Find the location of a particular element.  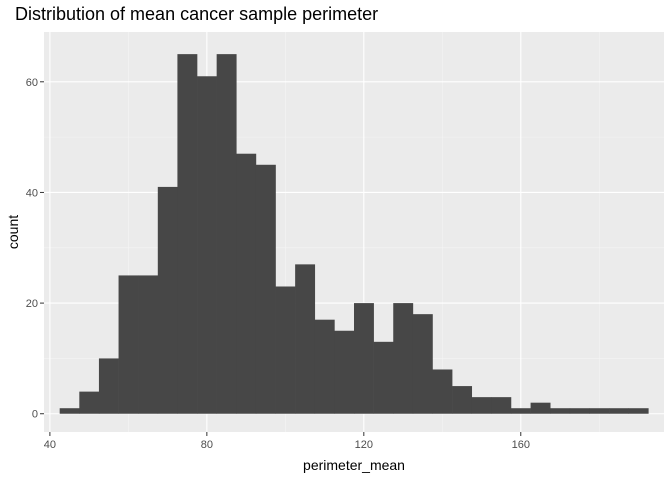

x-tick-label: 160 is located at coordinates (521, 445).